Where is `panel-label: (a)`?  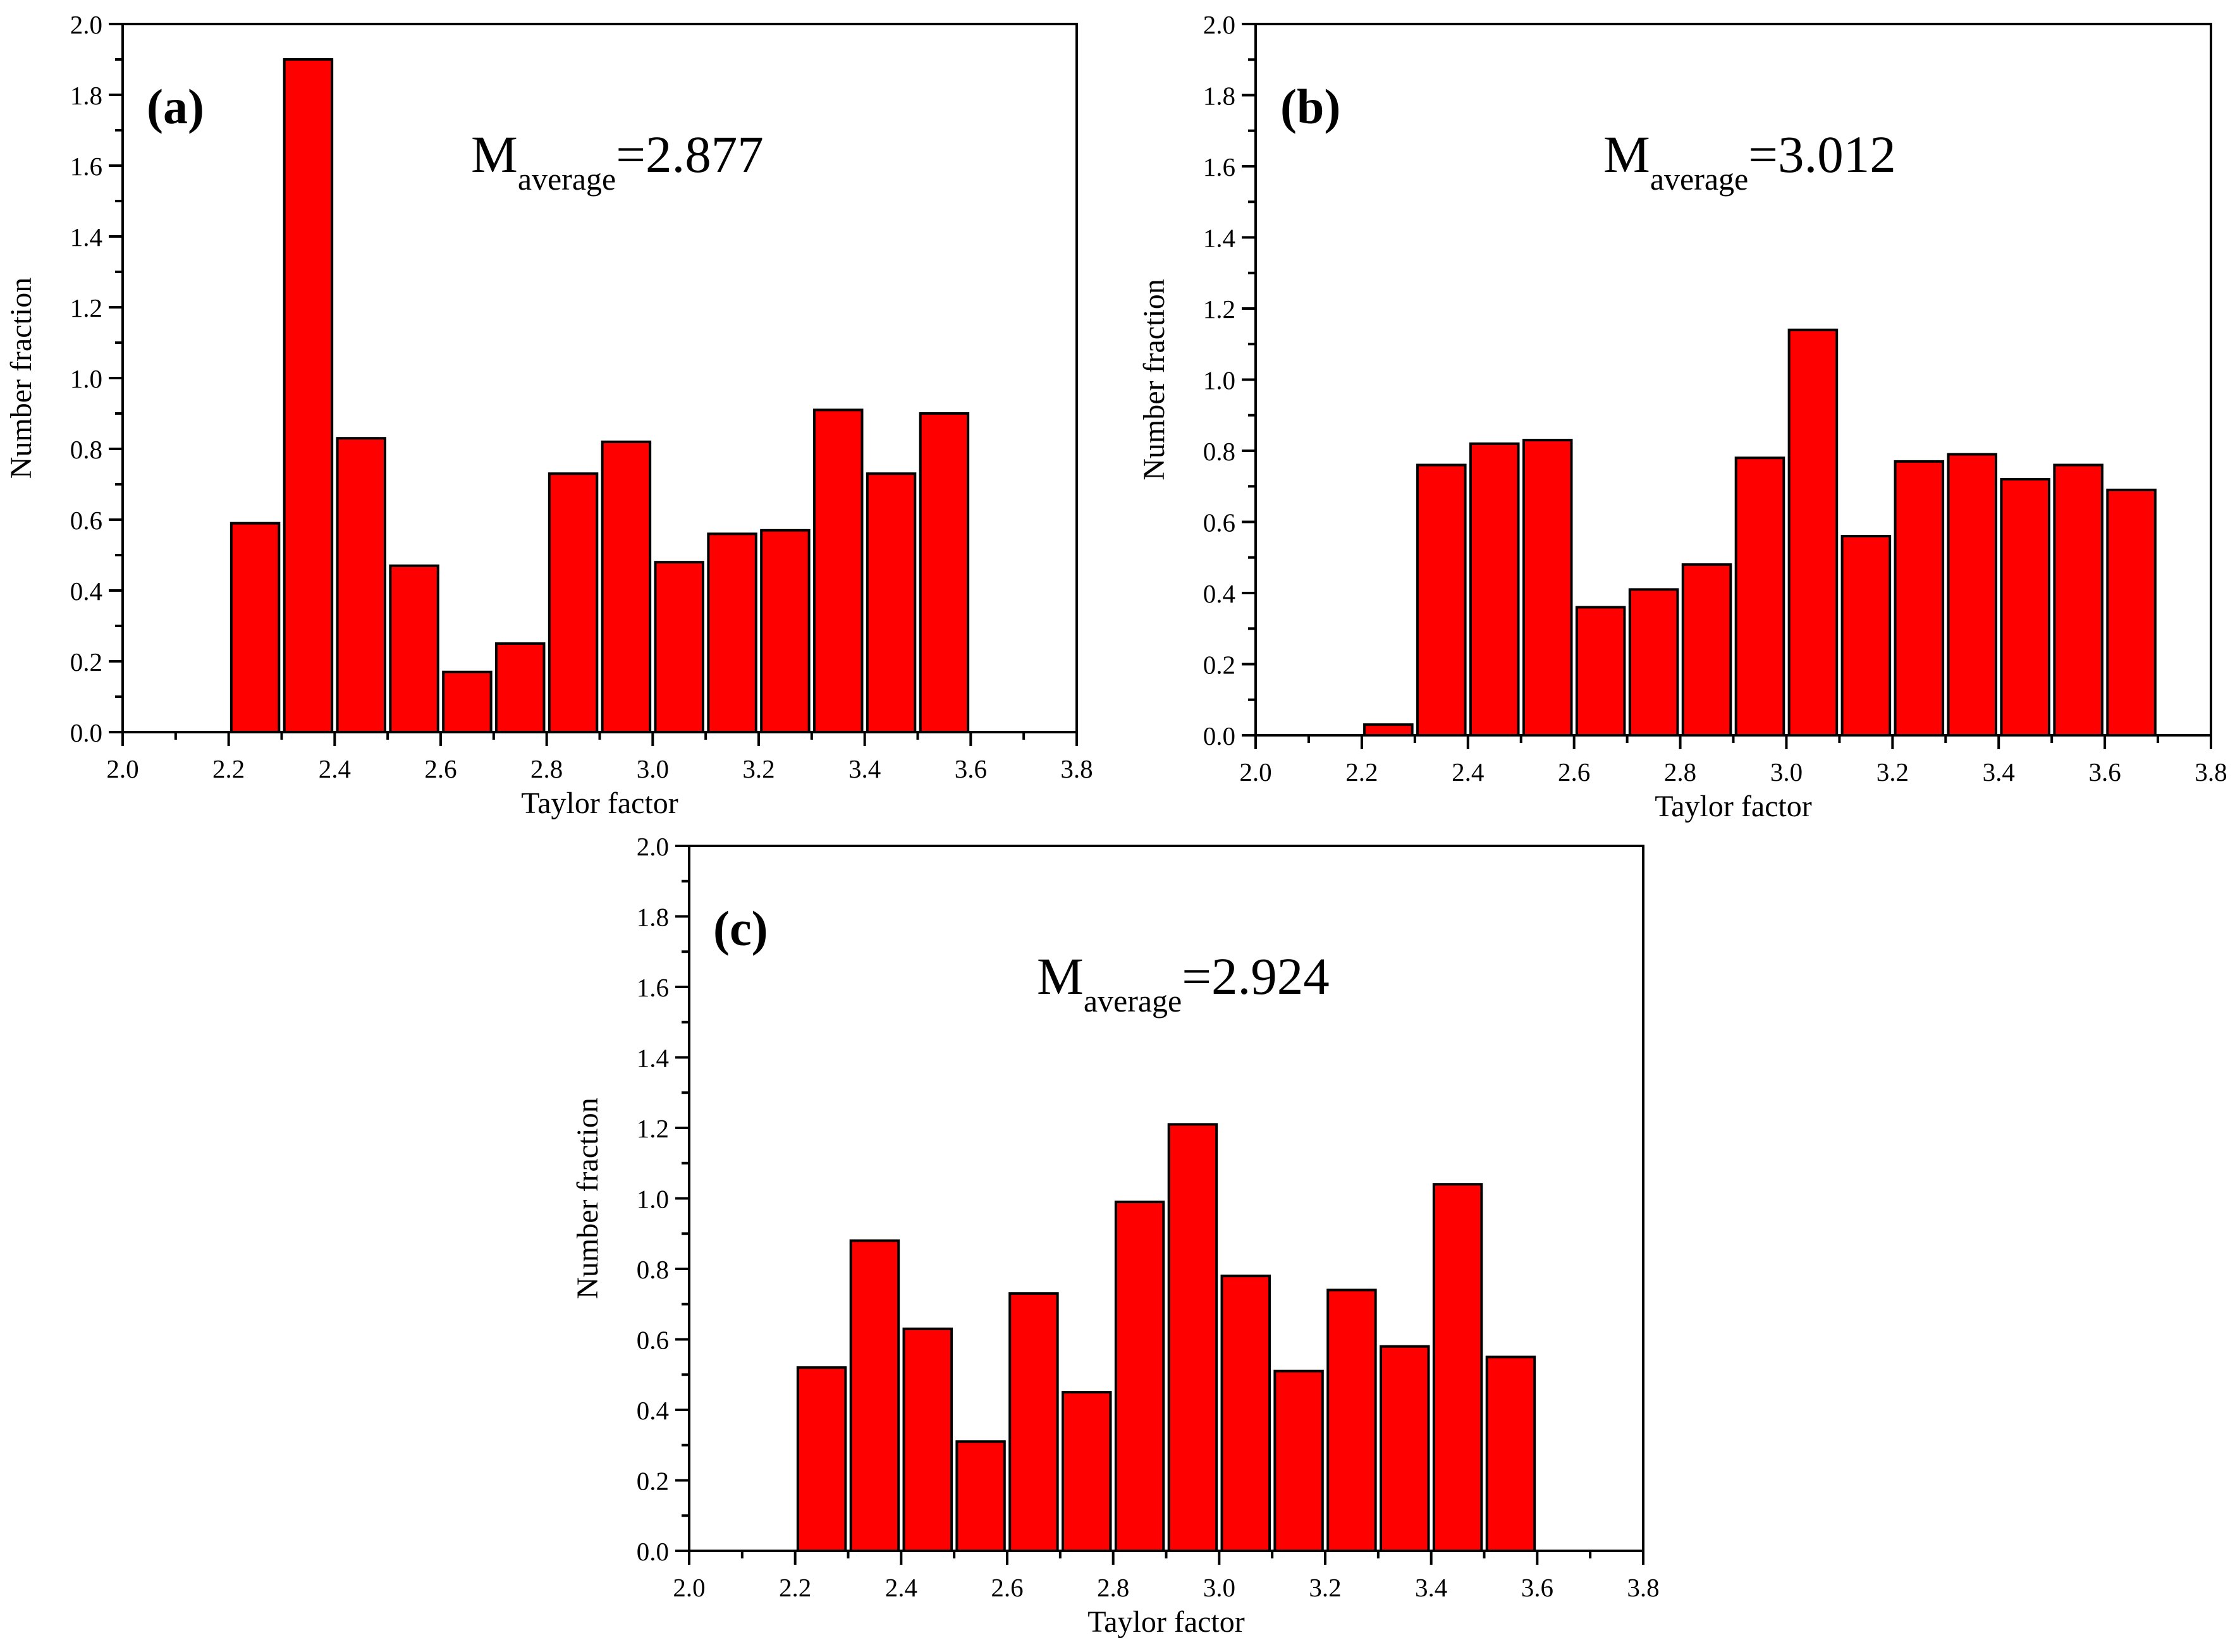
panel-label: (a) is located at coordinates (175, 106).